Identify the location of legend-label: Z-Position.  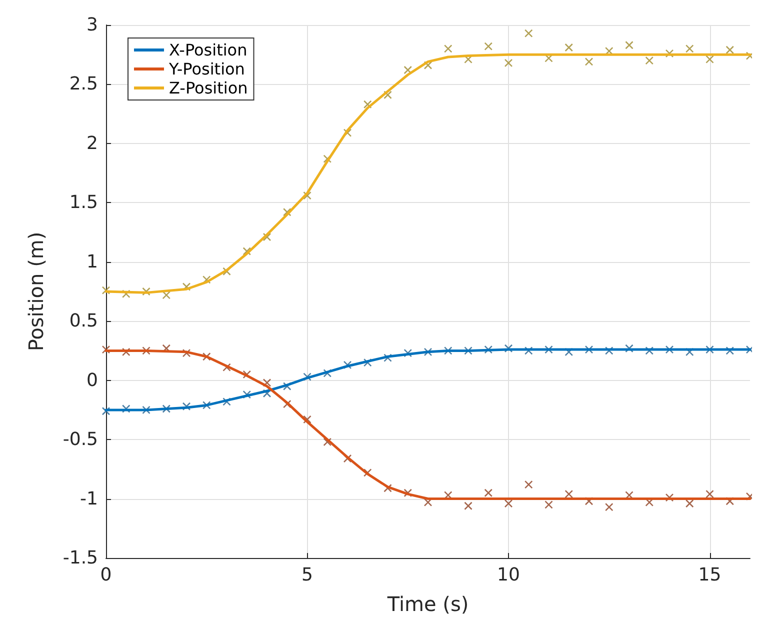
(208, 88).